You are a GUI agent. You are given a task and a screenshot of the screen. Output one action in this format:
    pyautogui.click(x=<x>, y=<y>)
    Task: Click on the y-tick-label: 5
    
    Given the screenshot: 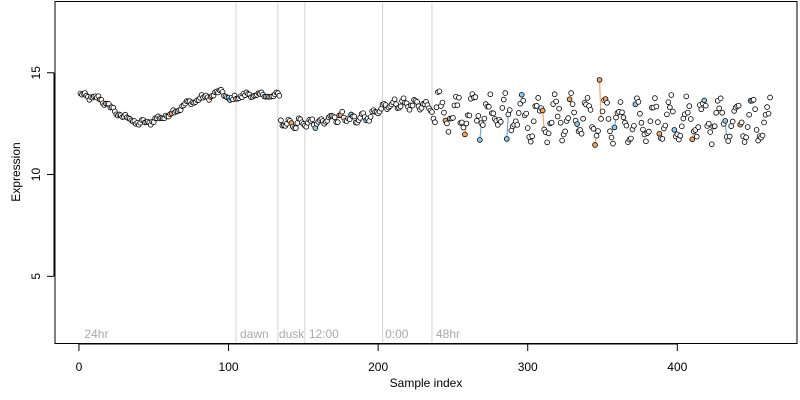 What is the action you would take?
    pyautogui.click(x=36, y=276)
    